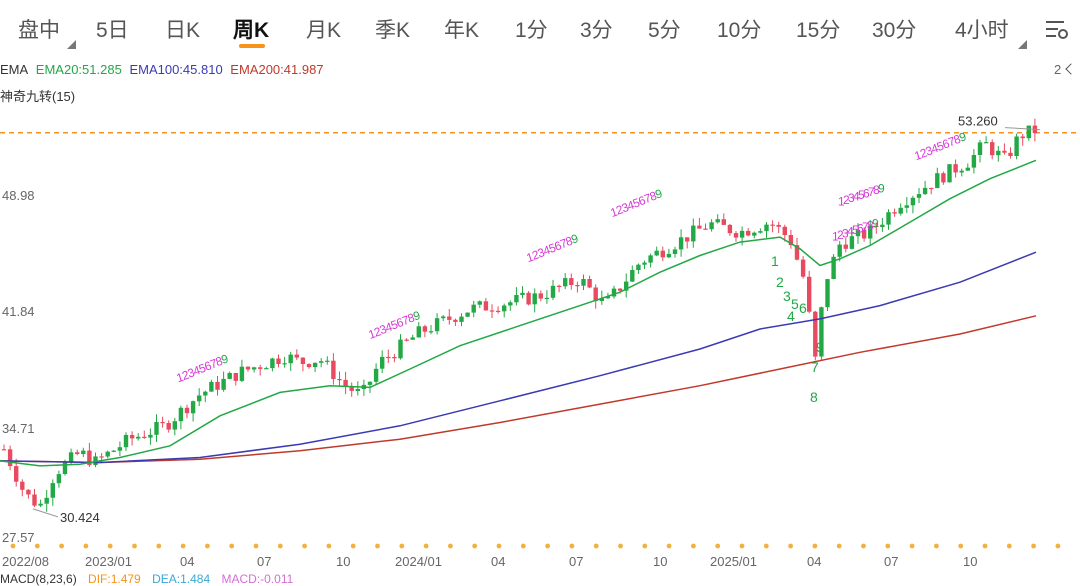  I want to click on tab-2: 日K, so click(183, 30).